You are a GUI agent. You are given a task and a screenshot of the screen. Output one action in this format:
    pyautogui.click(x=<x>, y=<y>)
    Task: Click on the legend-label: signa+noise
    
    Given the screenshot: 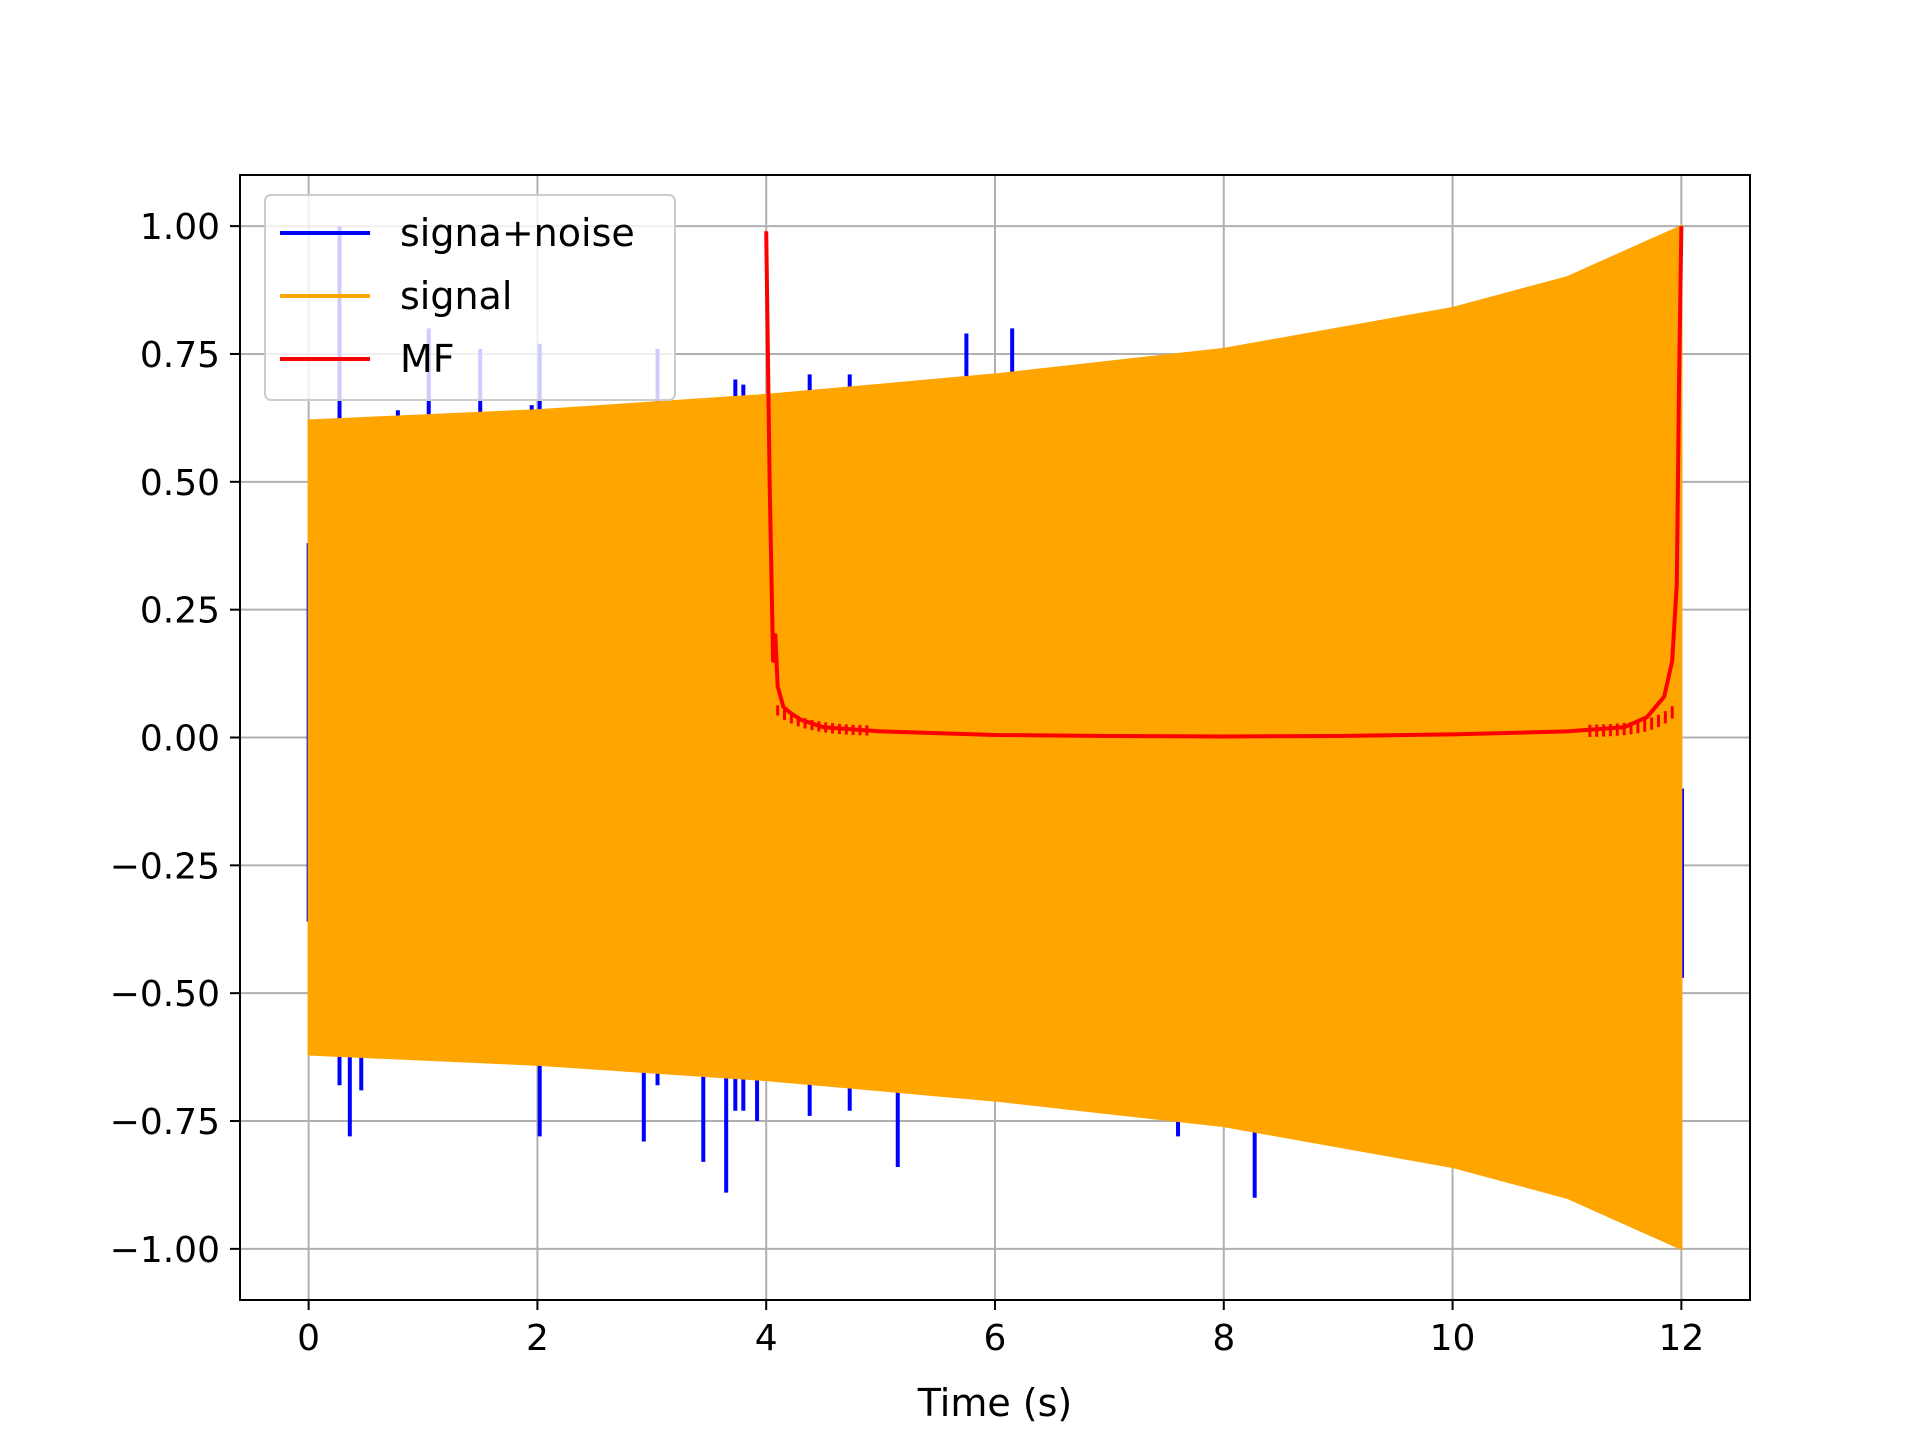 What is the action you would take?
    pyautogui.click(x=517, y=233)
    